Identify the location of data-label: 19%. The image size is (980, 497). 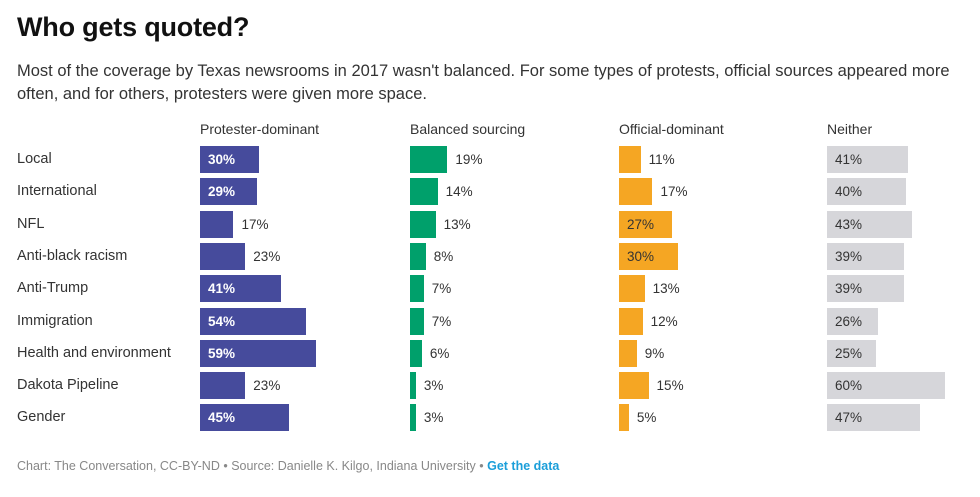
(469, 159).